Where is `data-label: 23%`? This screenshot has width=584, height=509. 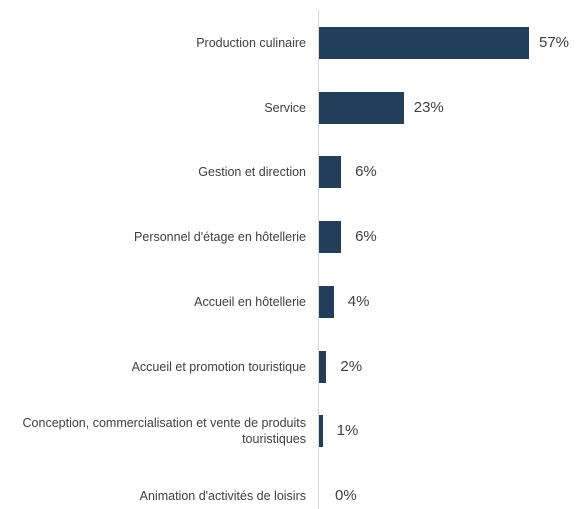 data-label: 23% is located at coordinates (428, 107).